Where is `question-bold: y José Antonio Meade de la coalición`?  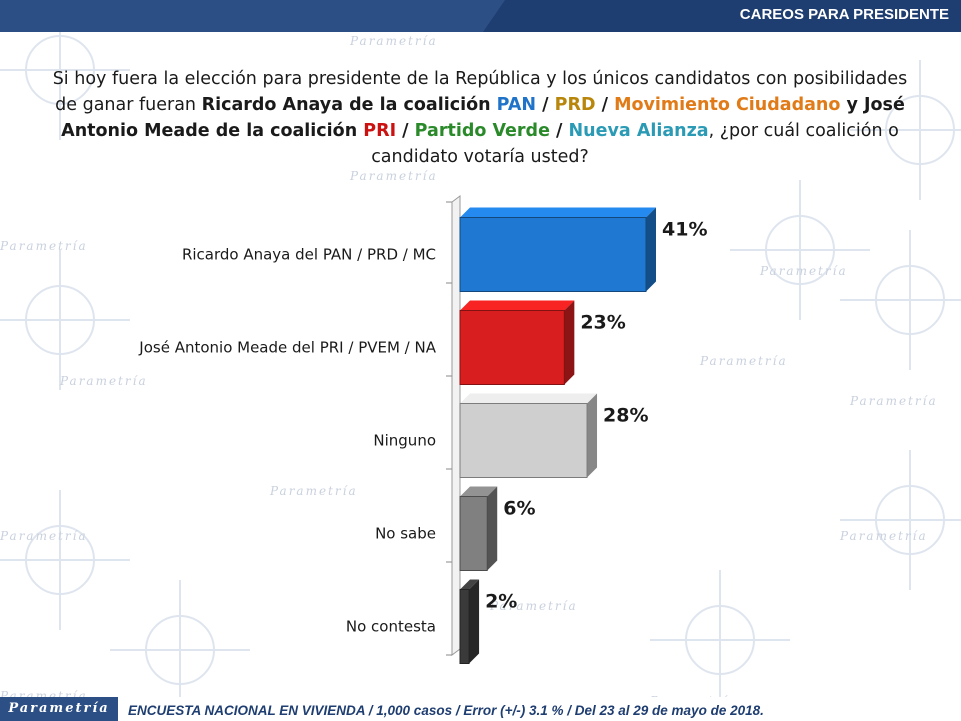
question-bold: y José Antonio Meade de la coalición is located at coordinates (483, 118).